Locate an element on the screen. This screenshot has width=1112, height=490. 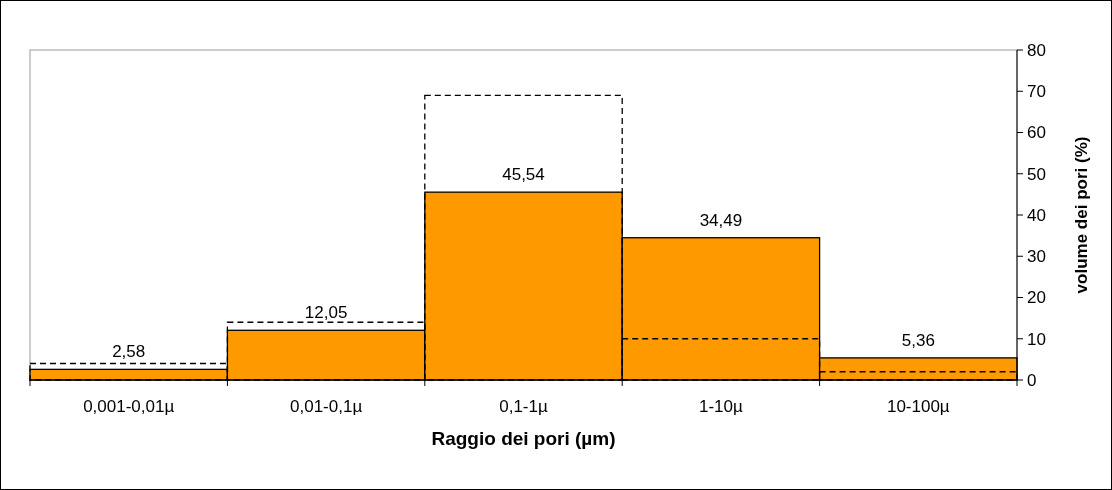
y2-tick-label: 20 is located at coordinates (1036, 298).